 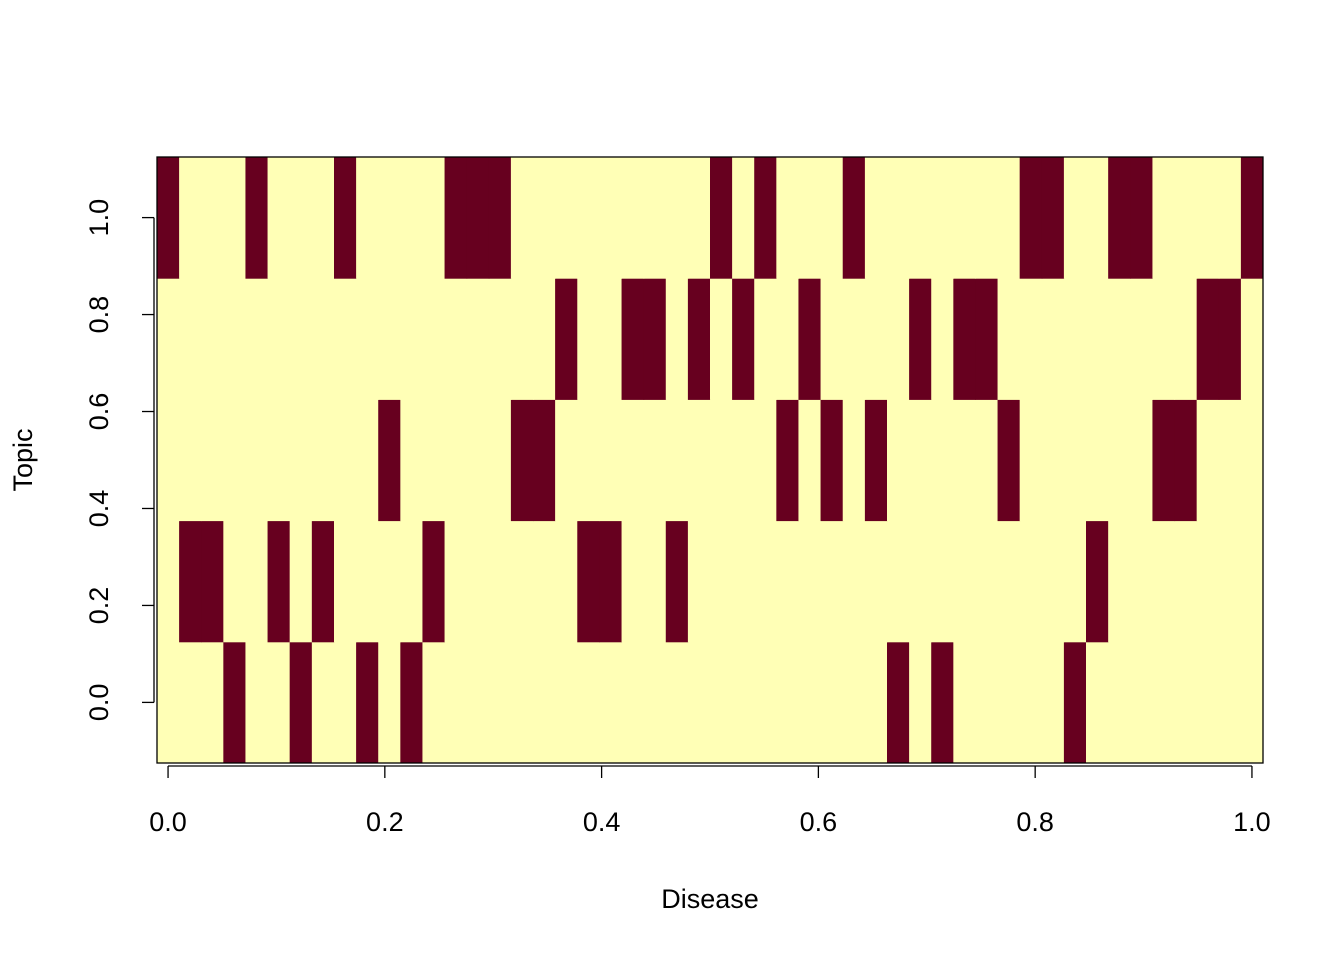 What do you see at coordinates (602, 822) in the screenshot?
I see `x-tick-label: 0.4` at bounding box center [602, 822].